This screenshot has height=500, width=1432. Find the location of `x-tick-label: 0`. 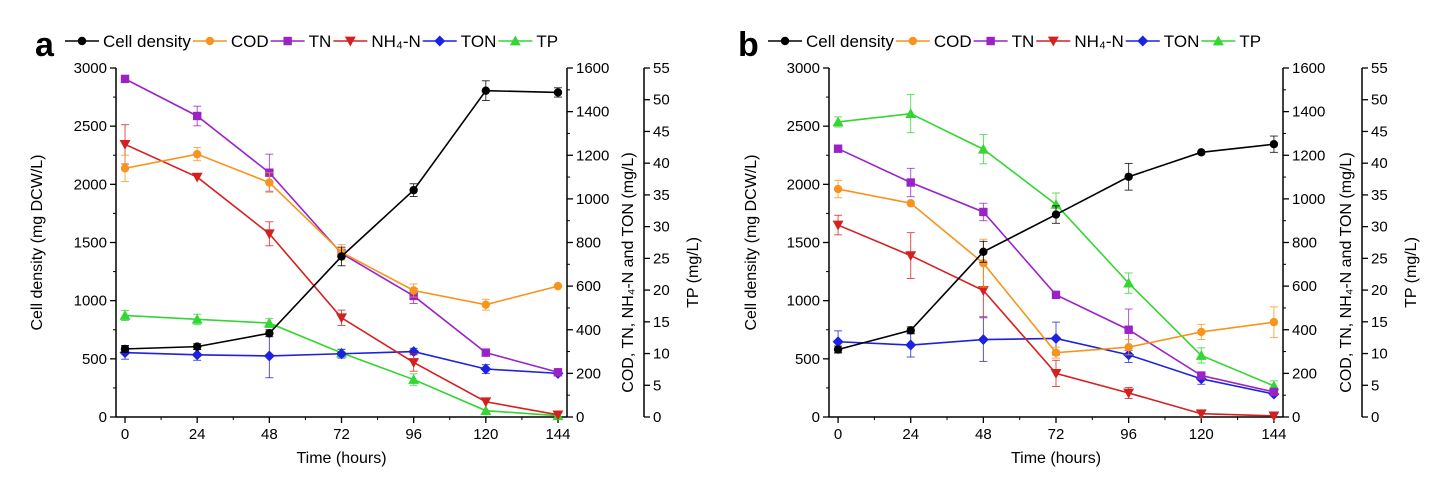

x-tick-label: 0 is located at coordinates (838, 434).